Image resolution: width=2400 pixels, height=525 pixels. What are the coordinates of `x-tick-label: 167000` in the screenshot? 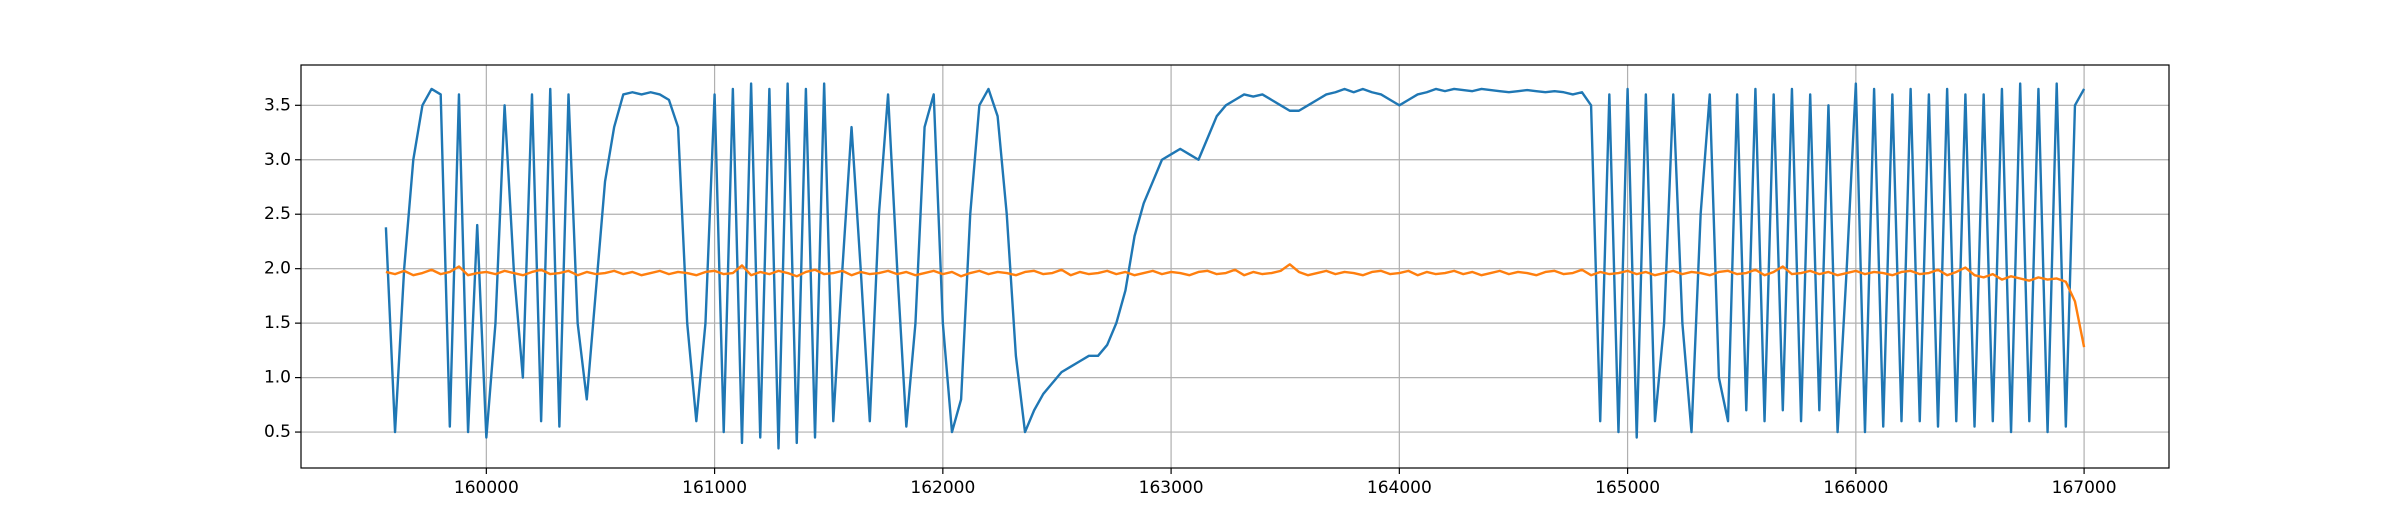 It's located at (2084, 488).